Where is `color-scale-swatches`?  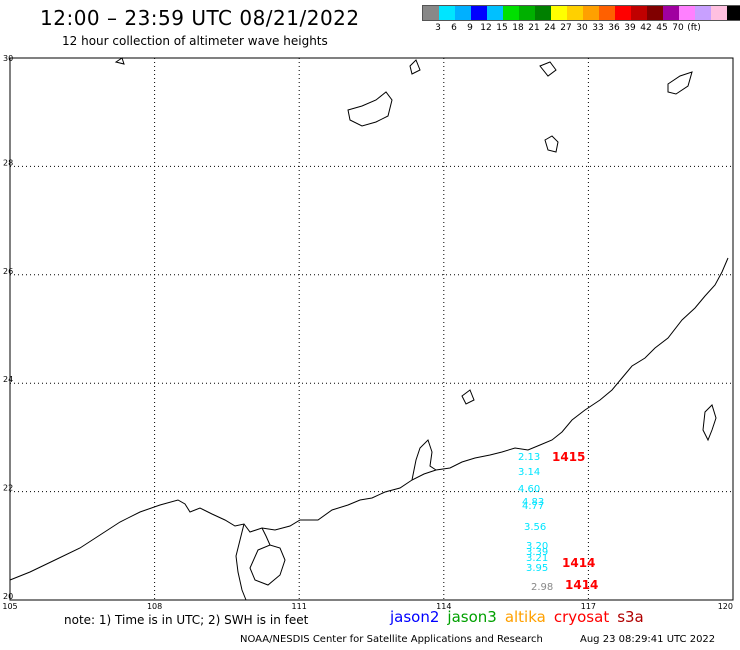 color-scale-swatches is located at coordinates (581, 13).